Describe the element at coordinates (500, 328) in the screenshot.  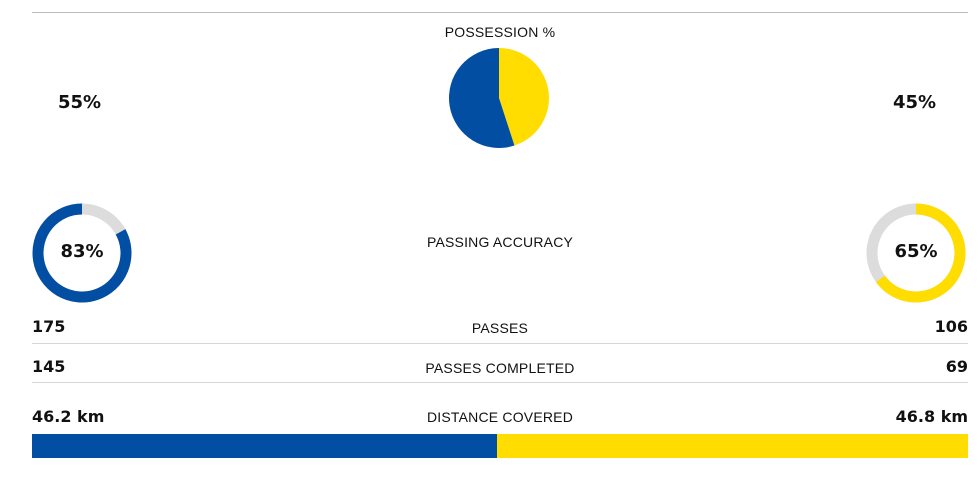
I see `passes-label: PASSES` at that location.